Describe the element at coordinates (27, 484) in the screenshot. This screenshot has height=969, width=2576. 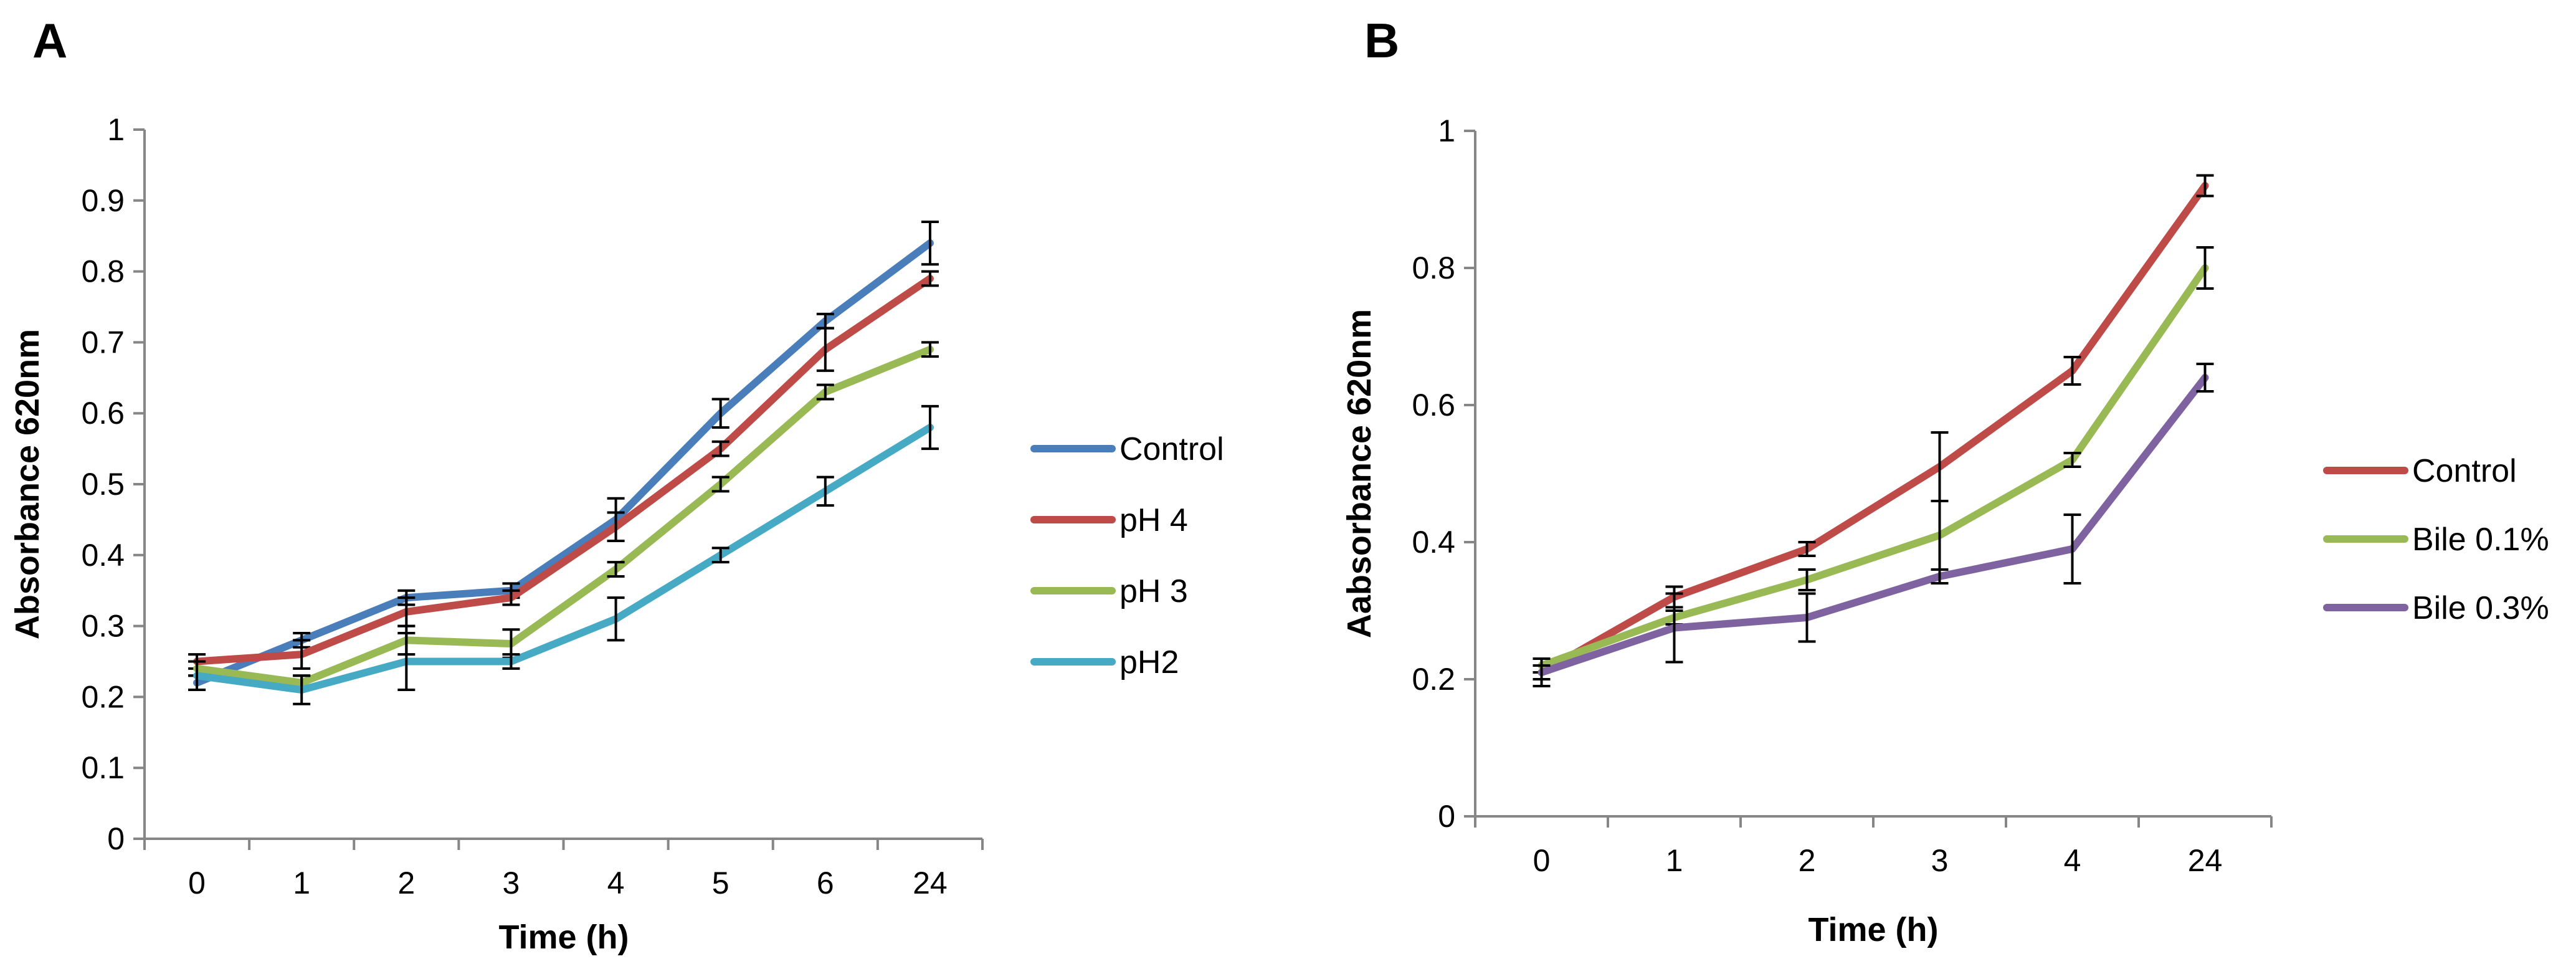
I see `y-axis-title: Absorbance 620nm` at that location.